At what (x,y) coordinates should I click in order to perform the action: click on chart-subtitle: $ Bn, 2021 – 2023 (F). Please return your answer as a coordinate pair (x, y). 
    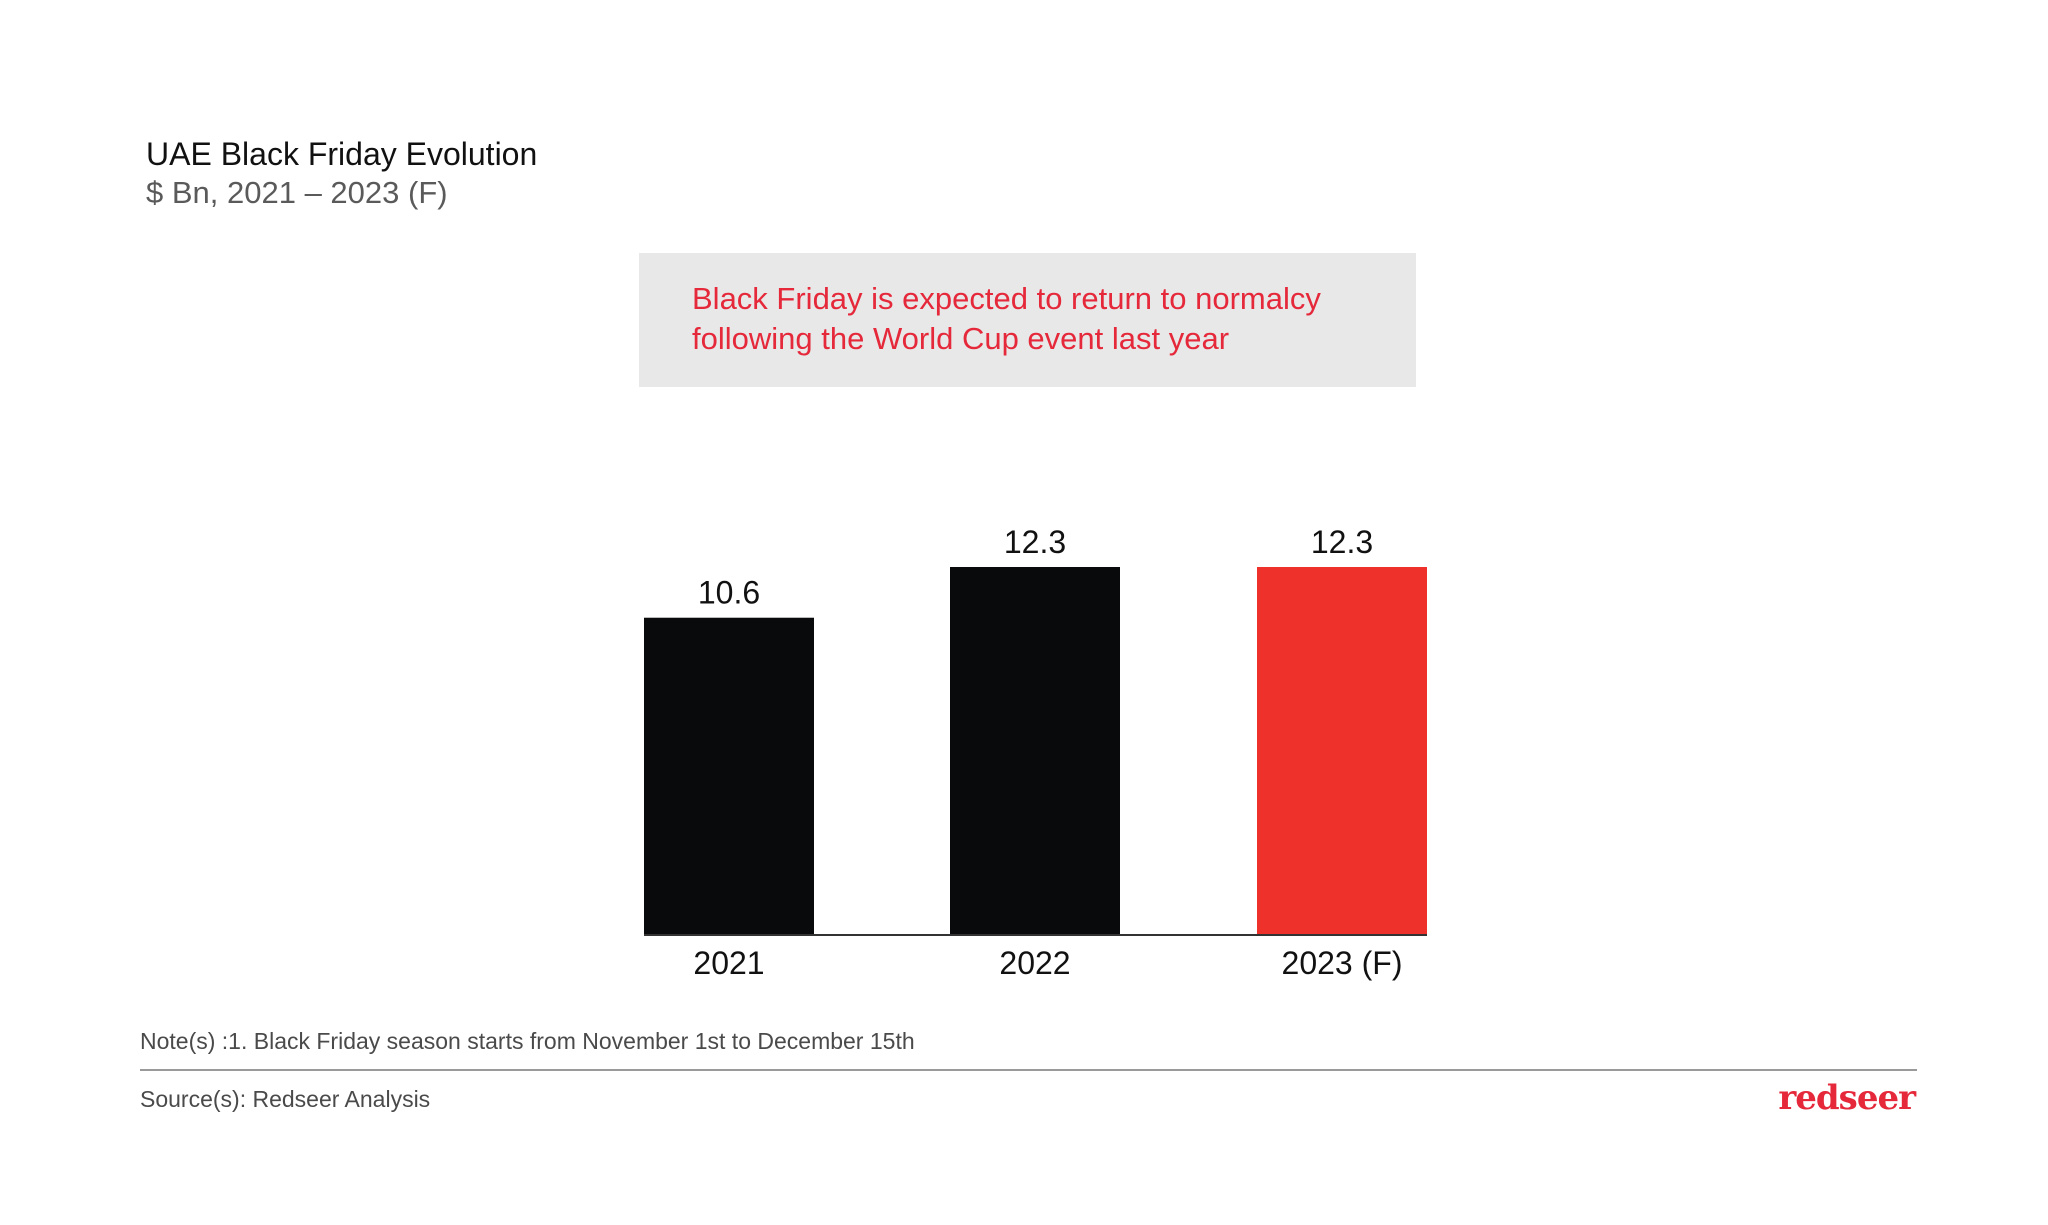
    Looking at the image, I should click on (297, 192).